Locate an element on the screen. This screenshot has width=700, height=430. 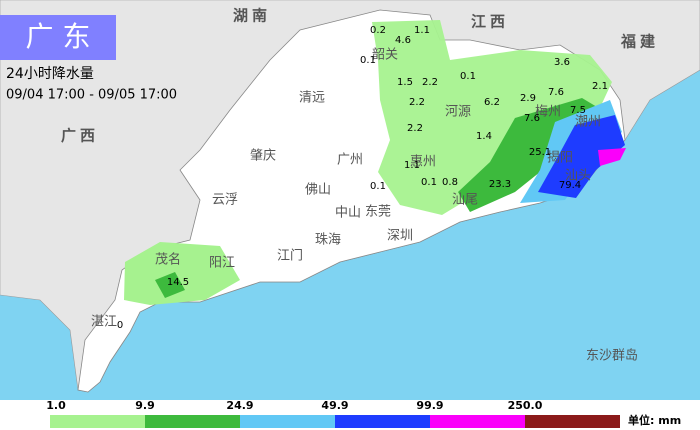
city-label: 清远 is located at coordinates (312, 98).